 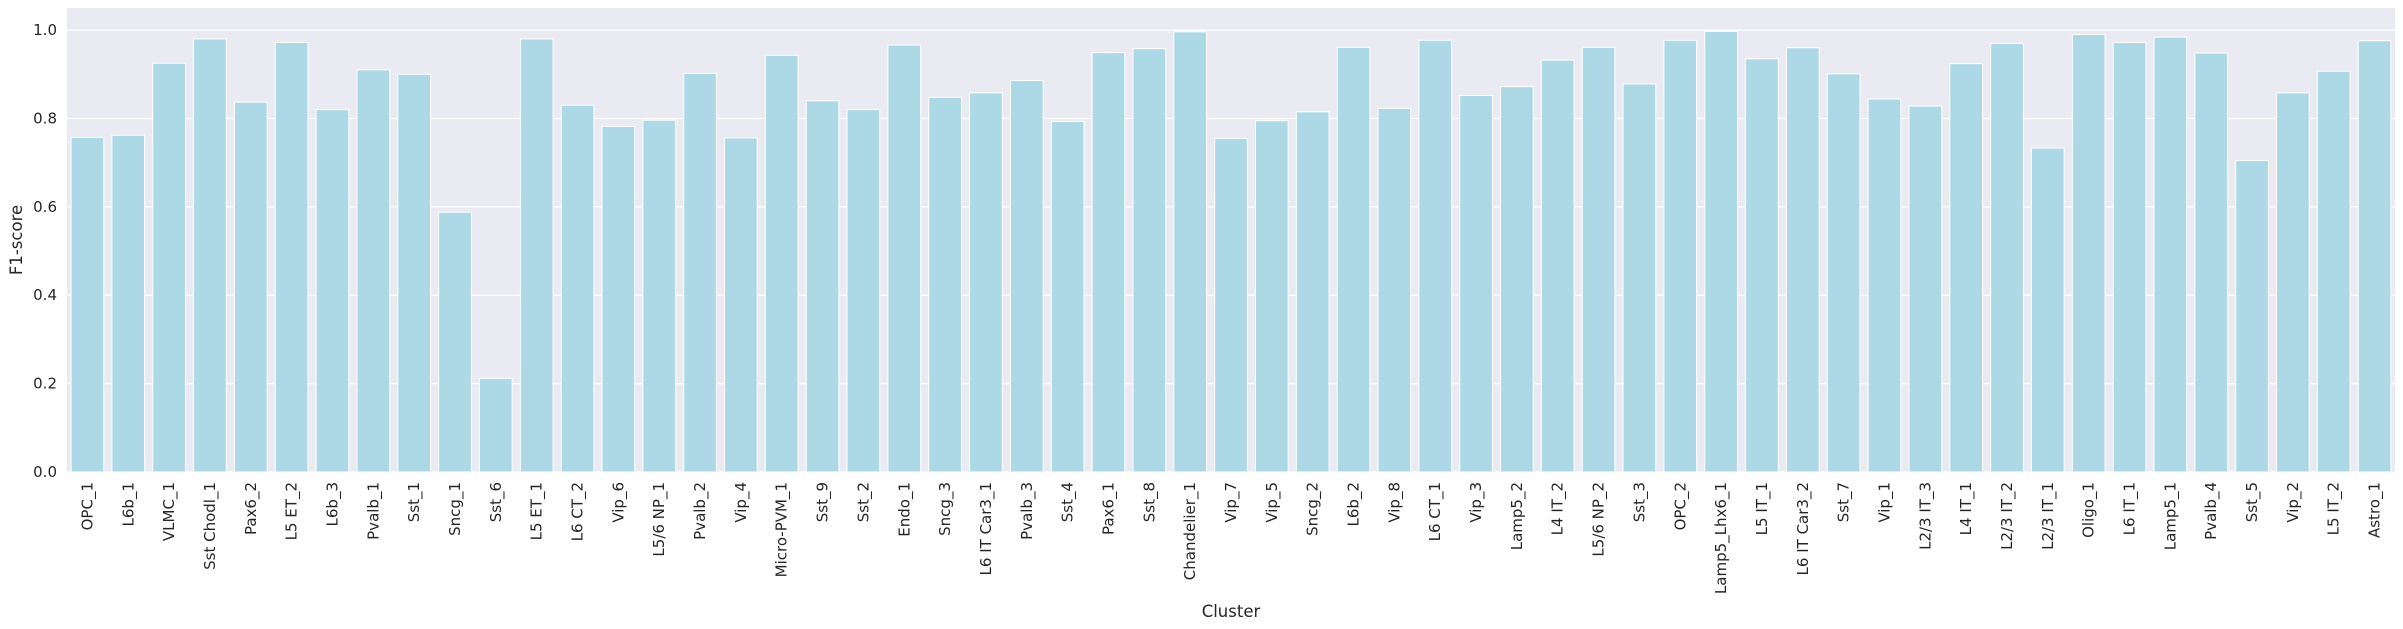 I want to click on x-tick-label: Sncg_1, so click(x=455, y=509).